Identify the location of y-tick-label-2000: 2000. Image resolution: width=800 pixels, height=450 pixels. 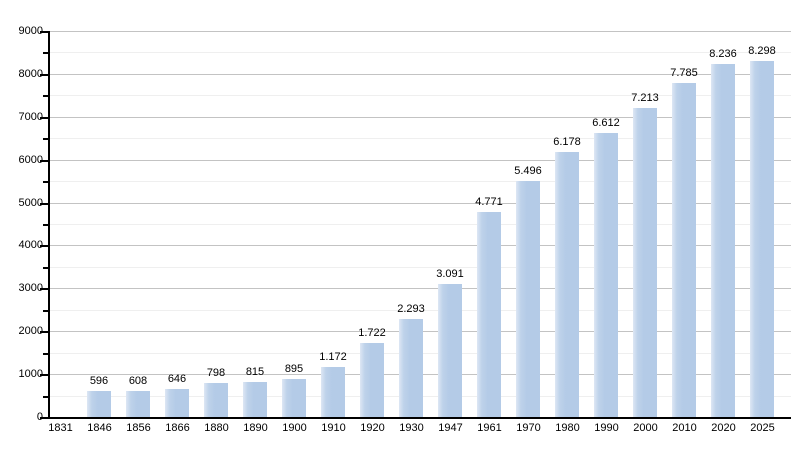
(30, 331).